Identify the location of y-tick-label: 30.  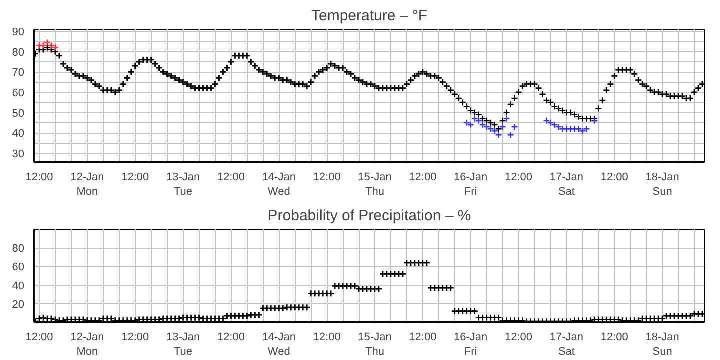
(18, 154).